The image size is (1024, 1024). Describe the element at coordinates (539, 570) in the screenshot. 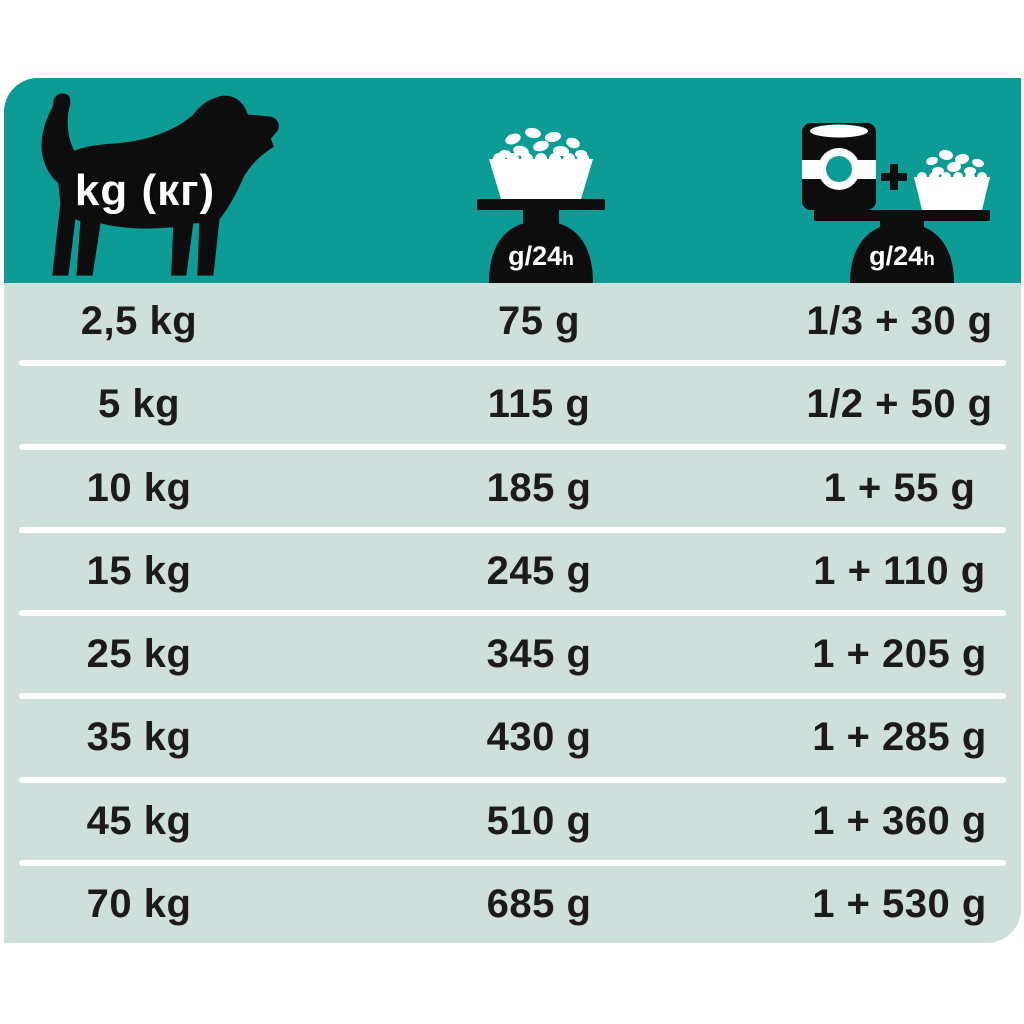

I see `dry-amount-cell: 245 g` at that location.